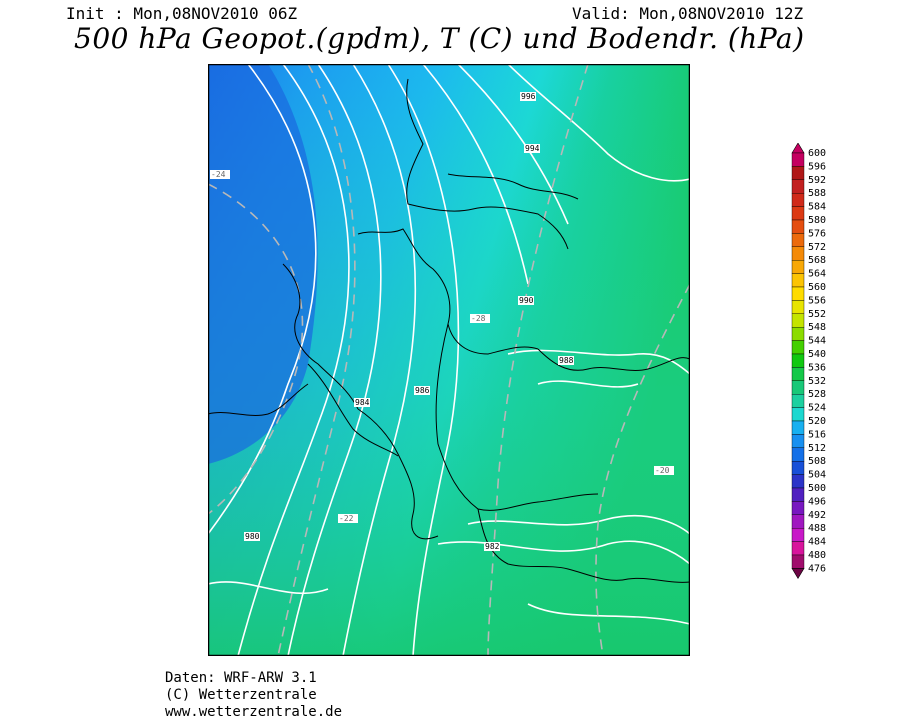 The width and height of the screenshot is (900, 720). What do you see at coordinates (492, 546) in the screenshot?
I see `label-982: 982` at bounding box center [492, 546].